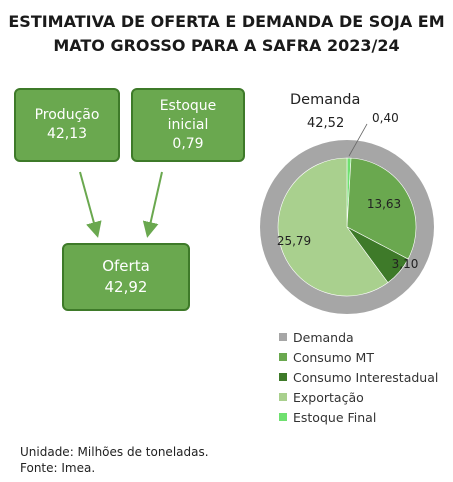  What do you see at coordinates (323, 337) in the screenshot?
I see `legend-label: Demanda` at bounding box center [323, 337].